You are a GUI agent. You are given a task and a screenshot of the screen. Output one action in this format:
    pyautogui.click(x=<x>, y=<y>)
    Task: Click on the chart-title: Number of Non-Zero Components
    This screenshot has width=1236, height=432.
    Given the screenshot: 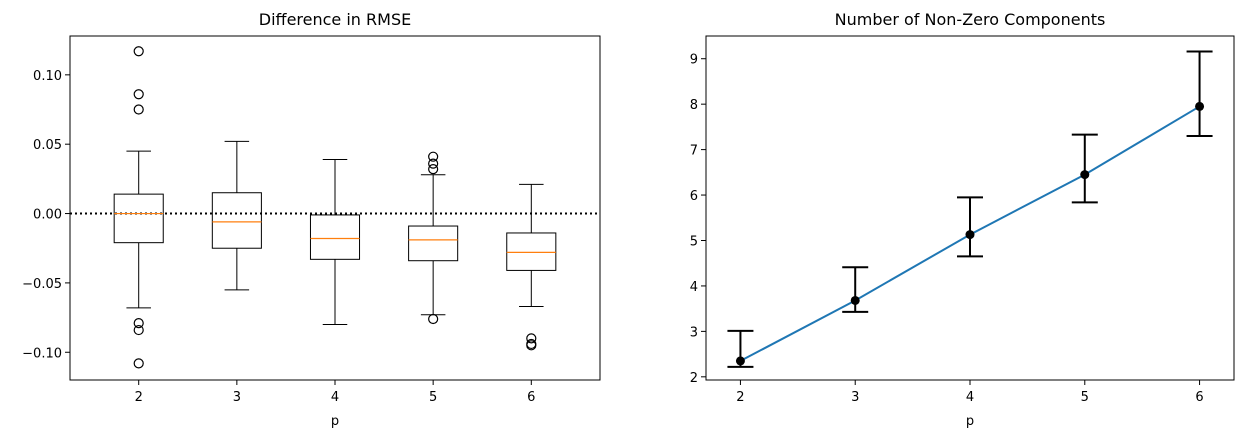 What is the action you would take?
    pyautogui.click(x=970, y=19)
    